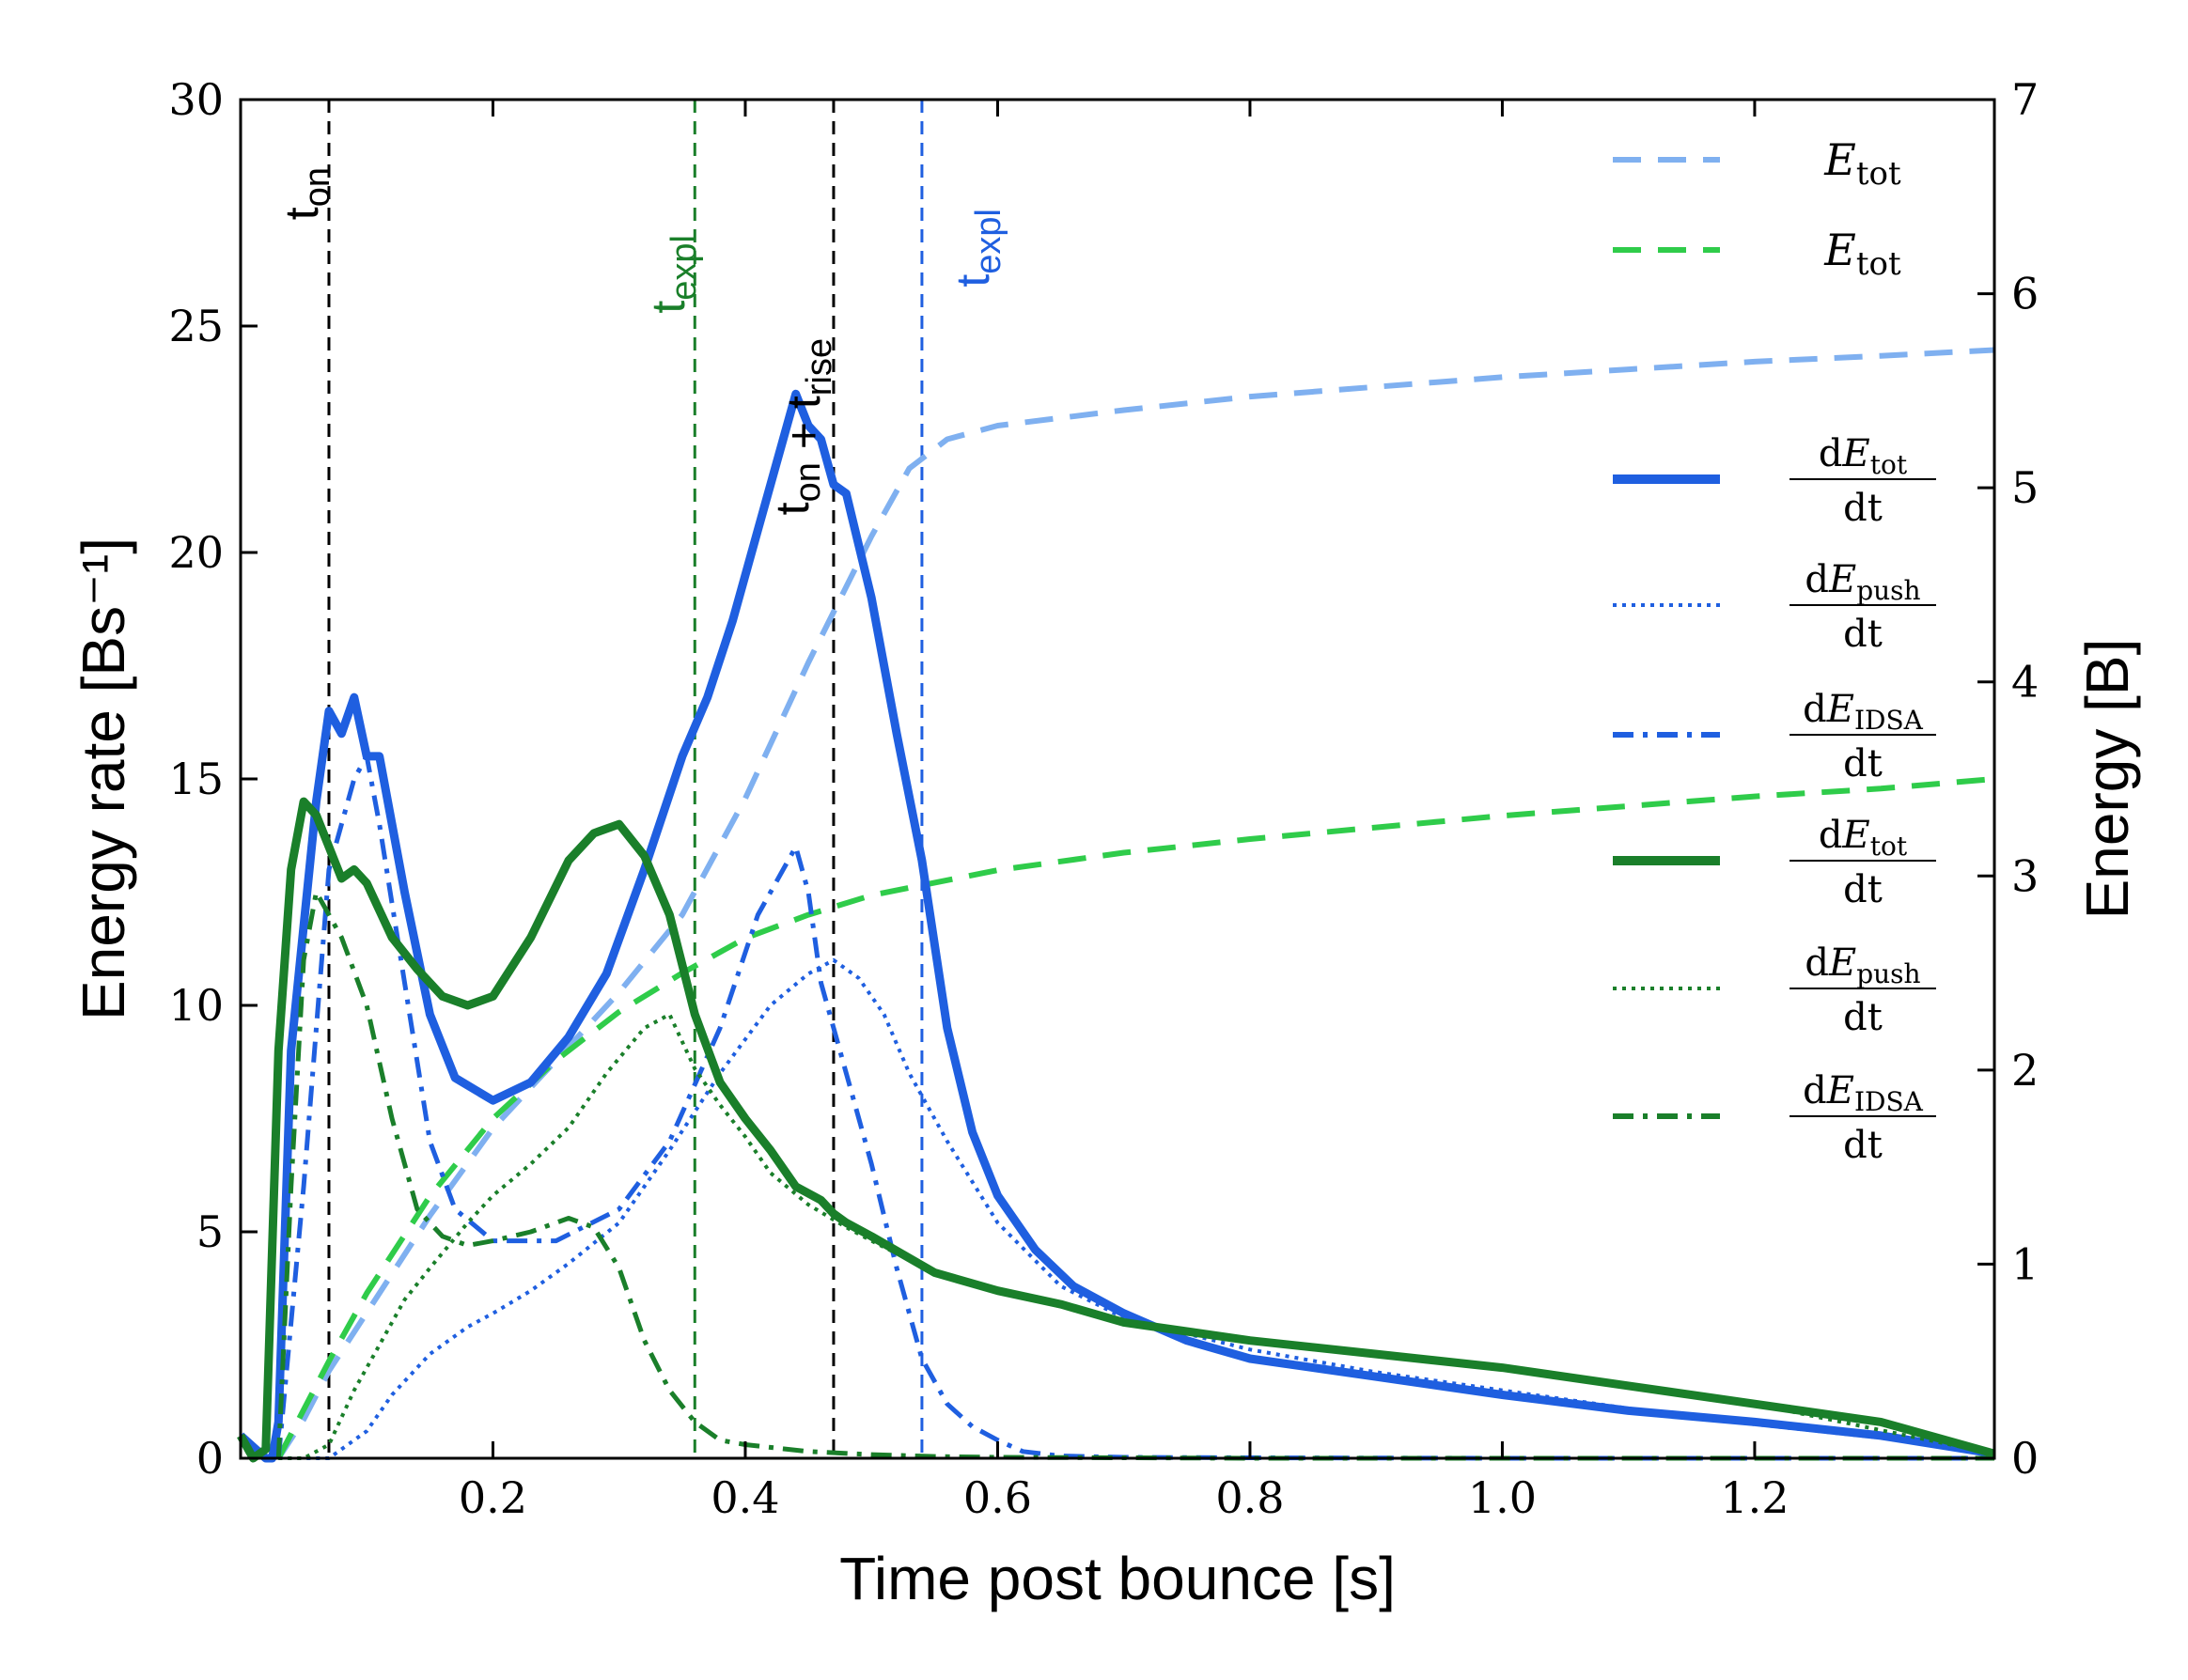 Image resolution: width=2188 pixels, height=1680 pixels. Describe the element at coordinates (2025, 875) in the screenshot. I see `y2-tick-label: 3` at that location.